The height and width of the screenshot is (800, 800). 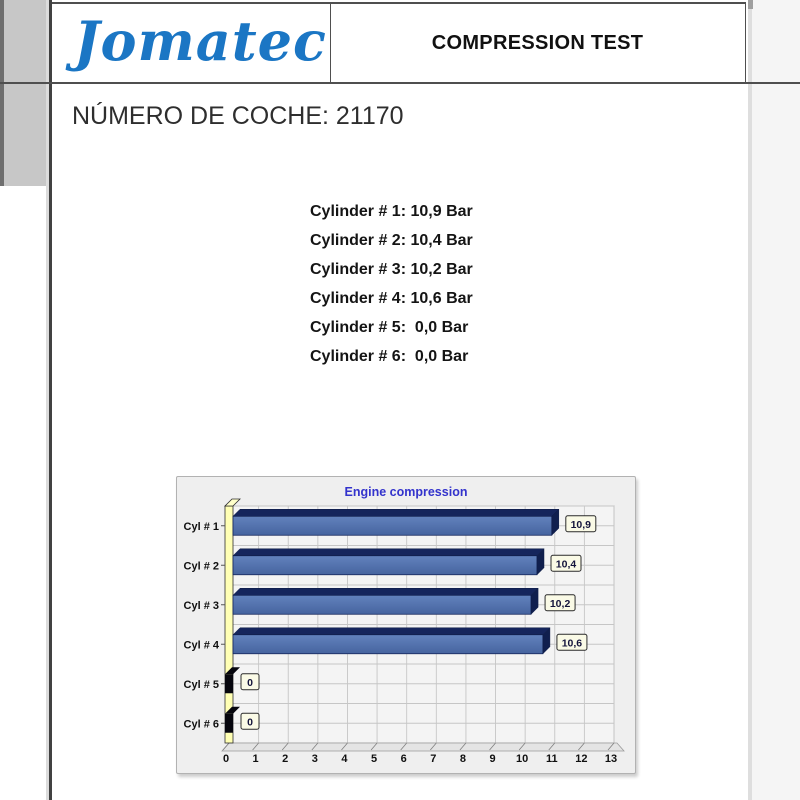 What do you see at coordinates (776, 400) in the screenshot?
I see `viewer-right-margin` at bounding box center [776, 400].